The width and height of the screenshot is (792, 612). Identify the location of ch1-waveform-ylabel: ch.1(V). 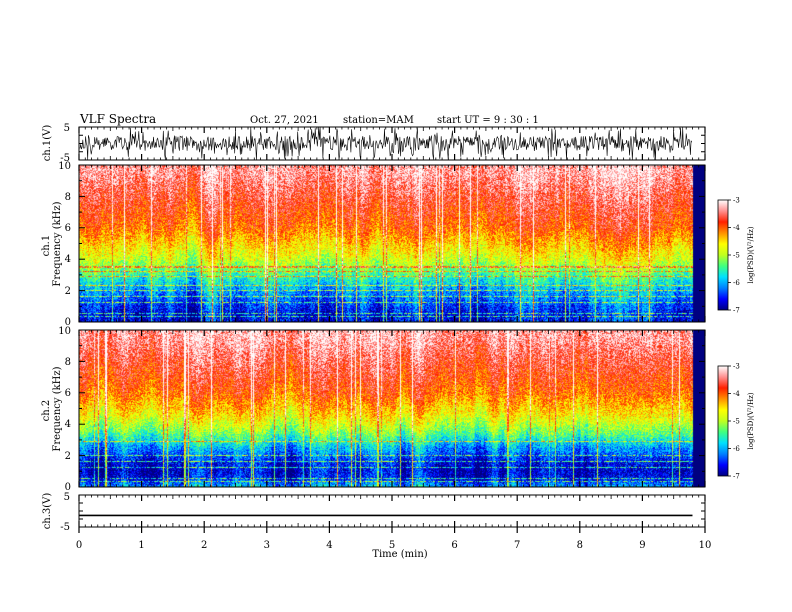
(47, 143).